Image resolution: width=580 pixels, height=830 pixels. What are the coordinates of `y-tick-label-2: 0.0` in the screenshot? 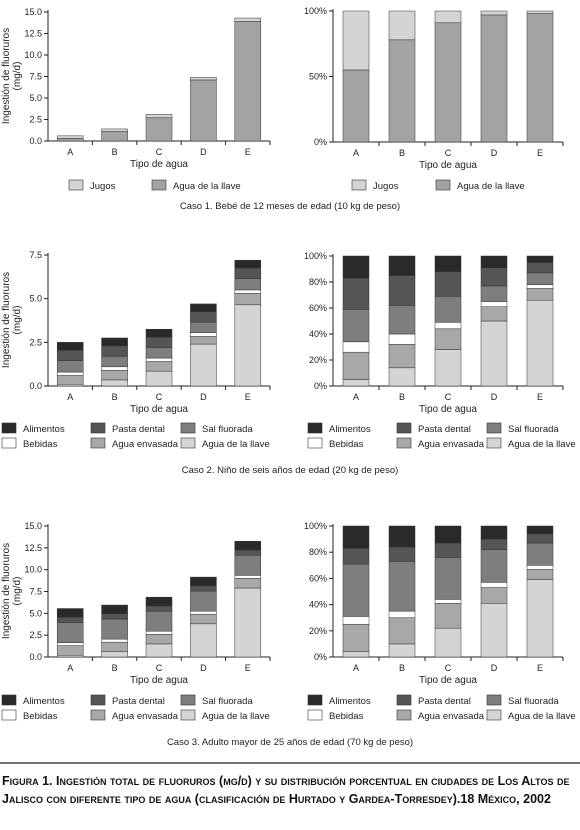 It's located at (35, 386).